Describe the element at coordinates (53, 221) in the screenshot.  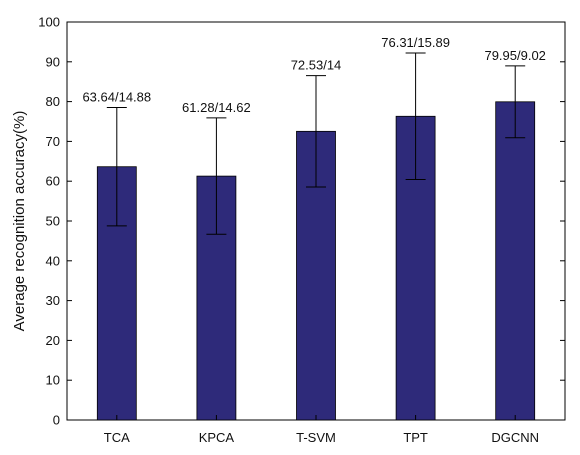
I see `y-tick-label: 50` at that location.